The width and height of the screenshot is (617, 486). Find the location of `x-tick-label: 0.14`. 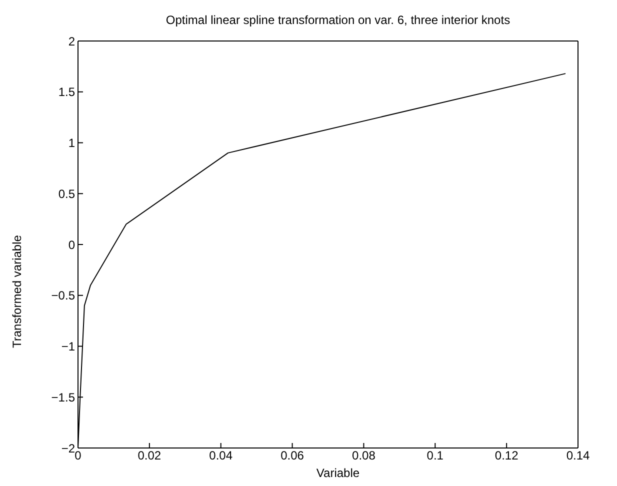

x-tick-label: 0.14 is located at coordinates (578, 455).